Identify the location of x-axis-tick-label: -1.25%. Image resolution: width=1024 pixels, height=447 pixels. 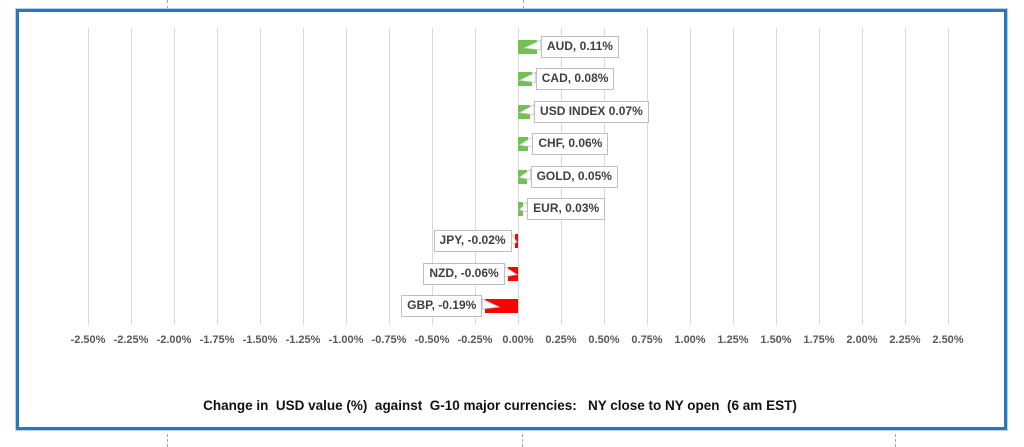
(303, 340).